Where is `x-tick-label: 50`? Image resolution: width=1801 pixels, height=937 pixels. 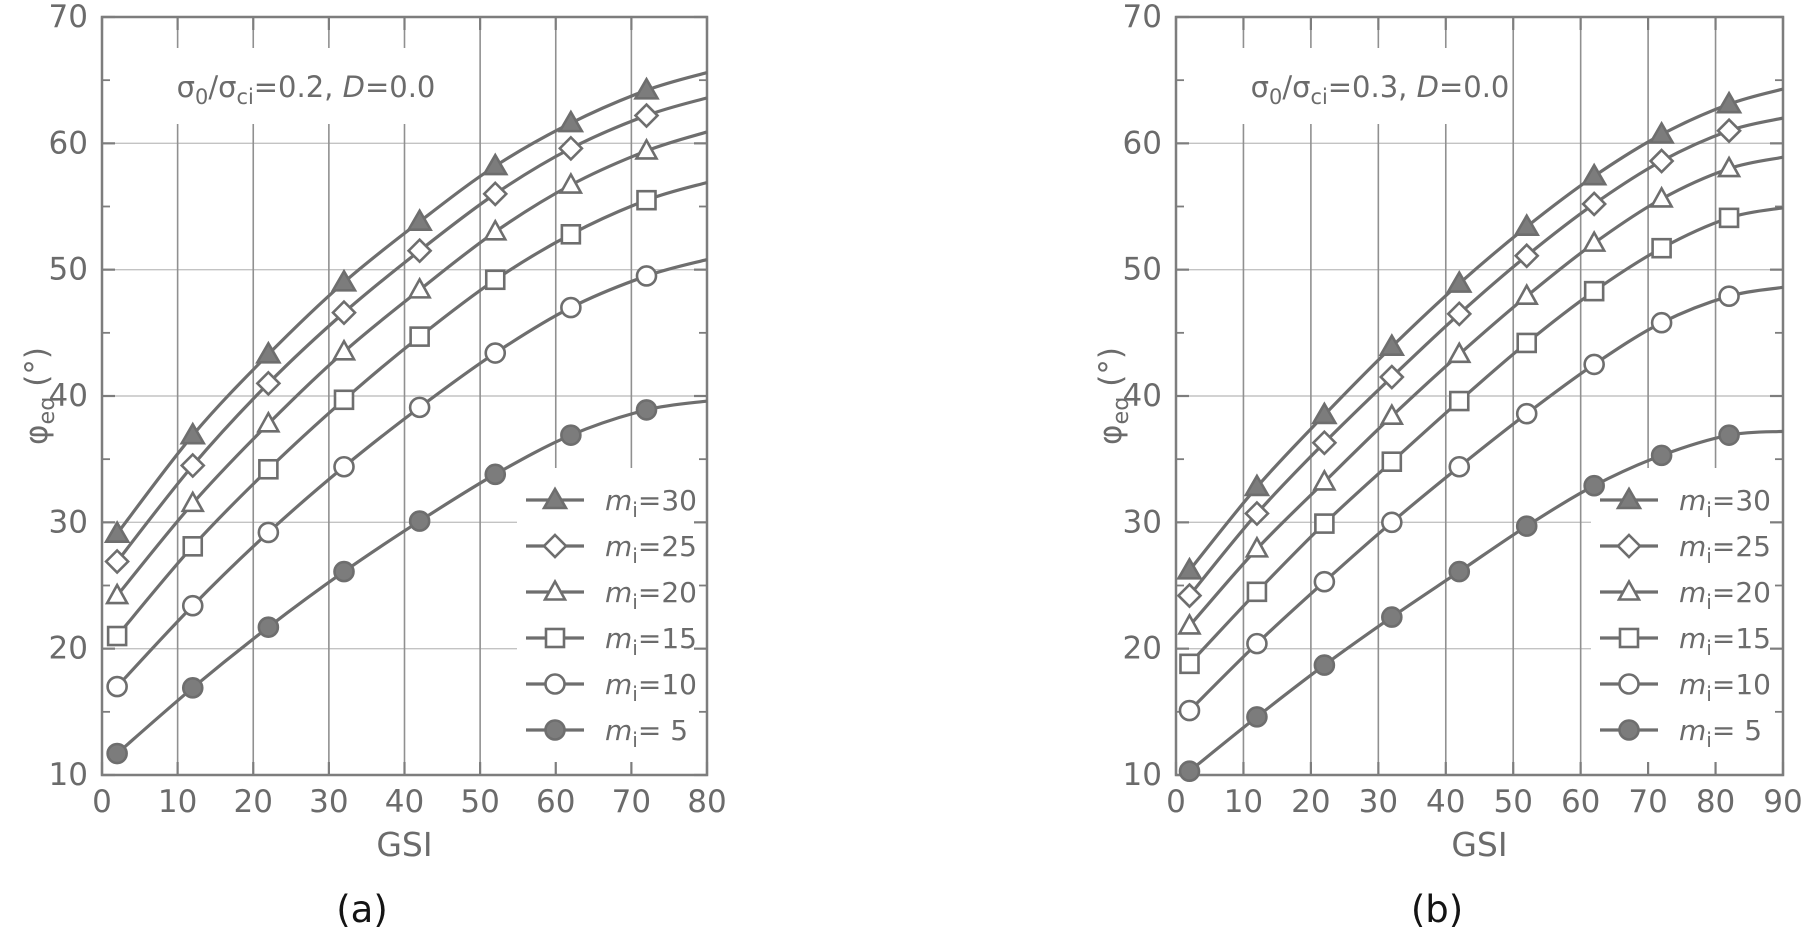
x-tick-label: 50 is located at coordinates (479, 802).